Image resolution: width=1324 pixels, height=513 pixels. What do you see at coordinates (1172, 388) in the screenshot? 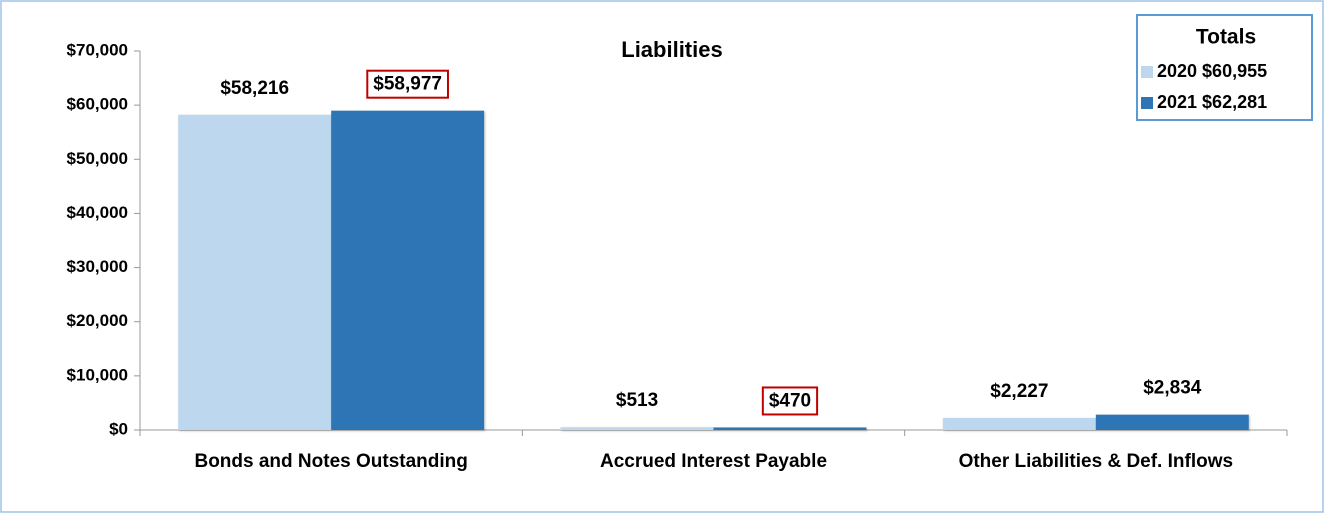
I see `value-label: $2,834` at bounding box center [1172, 388].